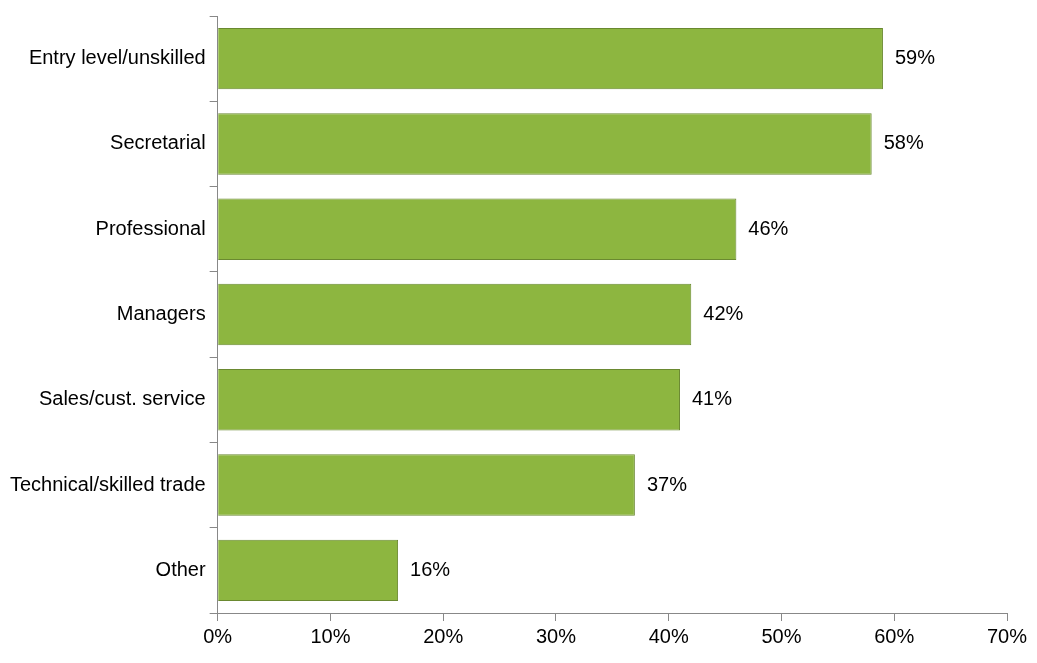  I want to click on y-tick-label: Managers, so click(161, 313).